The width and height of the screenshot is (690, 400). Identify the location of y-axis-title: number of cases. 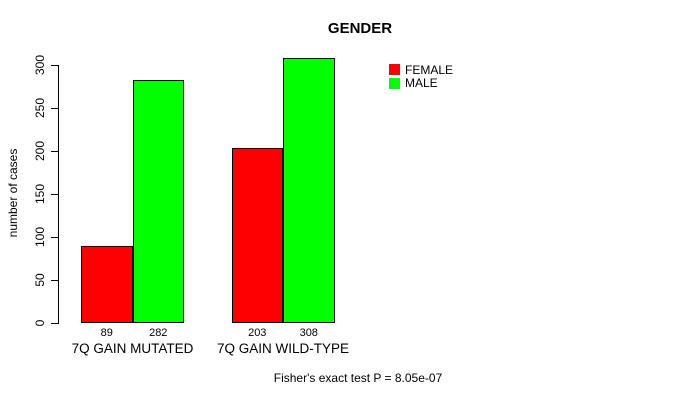
(13, 193).